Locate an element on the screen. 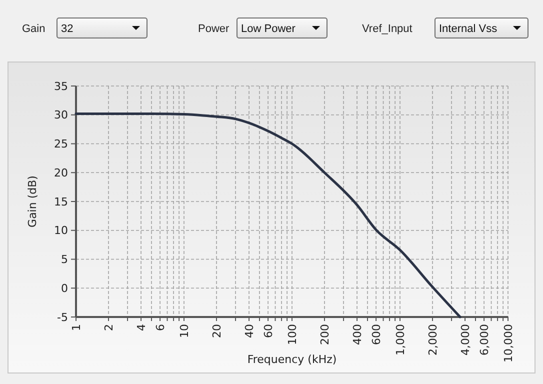  dropdown-field: 32 is located at coordinates (102, 28).